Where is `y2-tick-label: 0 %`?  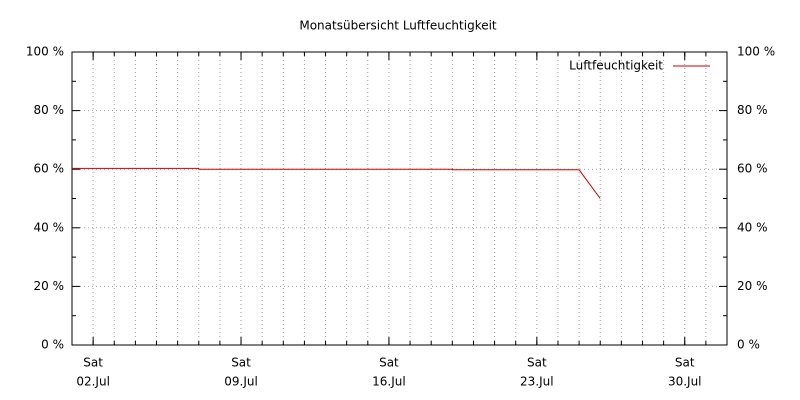
y2-tick-label: 0 % is located at coordinates (748, 345).